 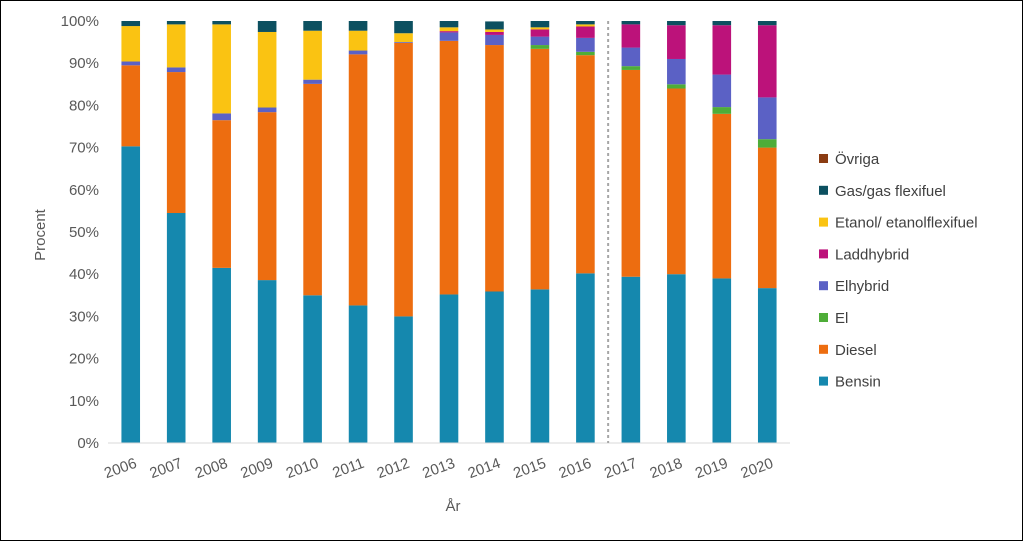 I want to click on x-tick-label: 2007, so click(x=165, y=468).